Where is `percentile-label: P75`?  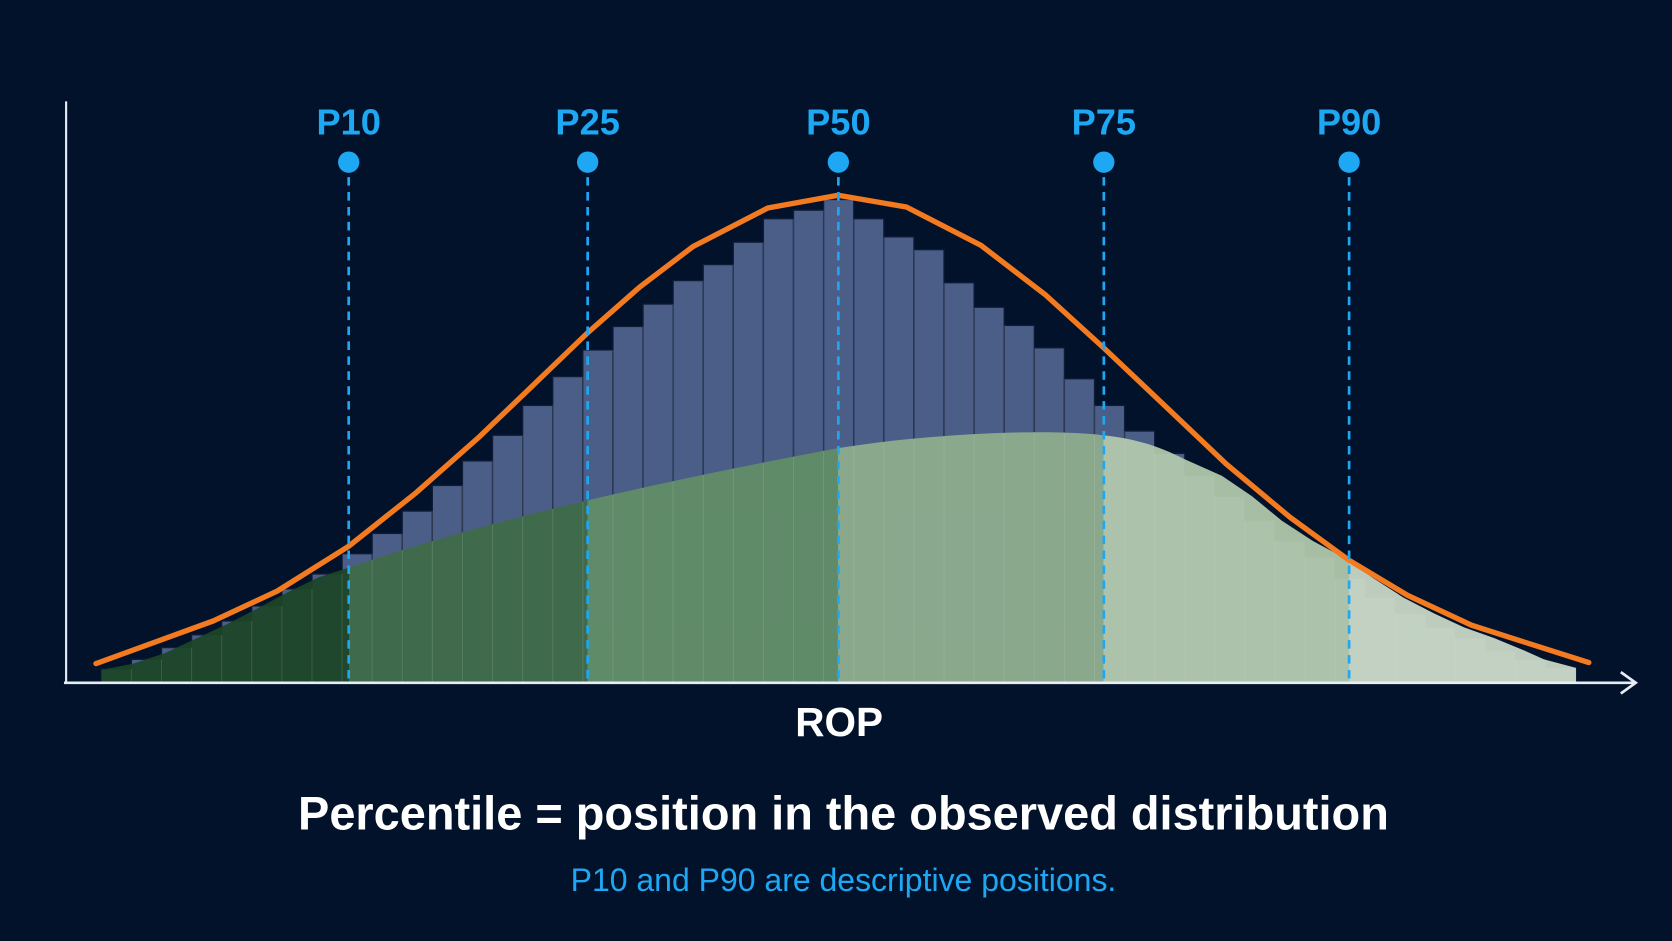 percentile-label: P75 is located at coordinates (1104, 121).